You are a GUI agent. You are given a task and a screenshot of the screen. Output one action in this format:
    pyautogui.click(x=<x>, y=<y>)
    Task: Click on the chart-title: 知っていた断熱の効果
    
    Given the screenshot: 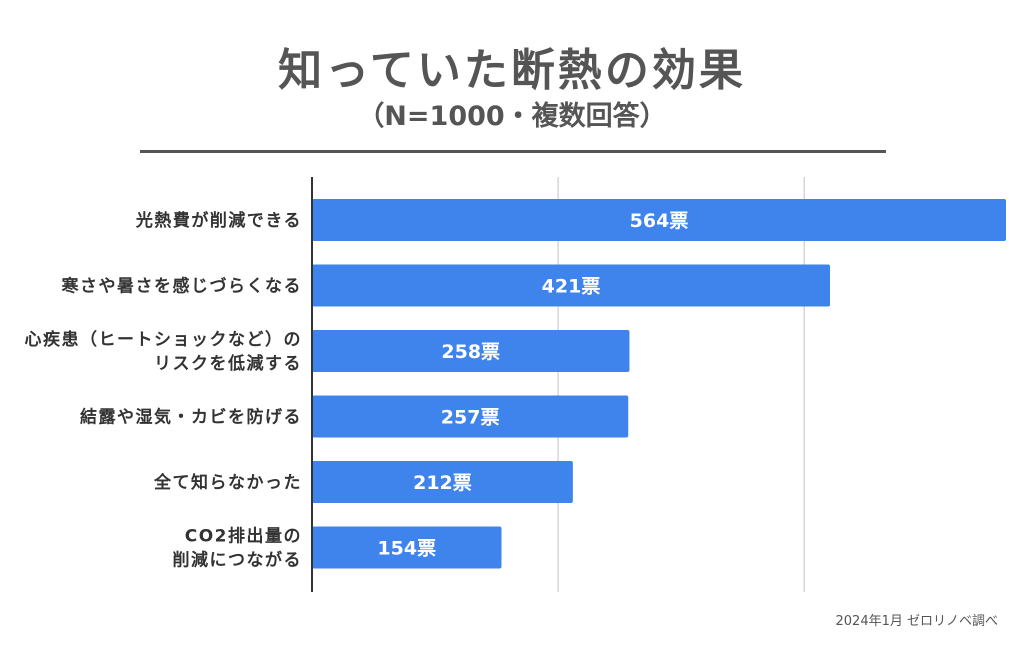 What is the action you would take?
    pyautogui.click(x=512, y=70)
    